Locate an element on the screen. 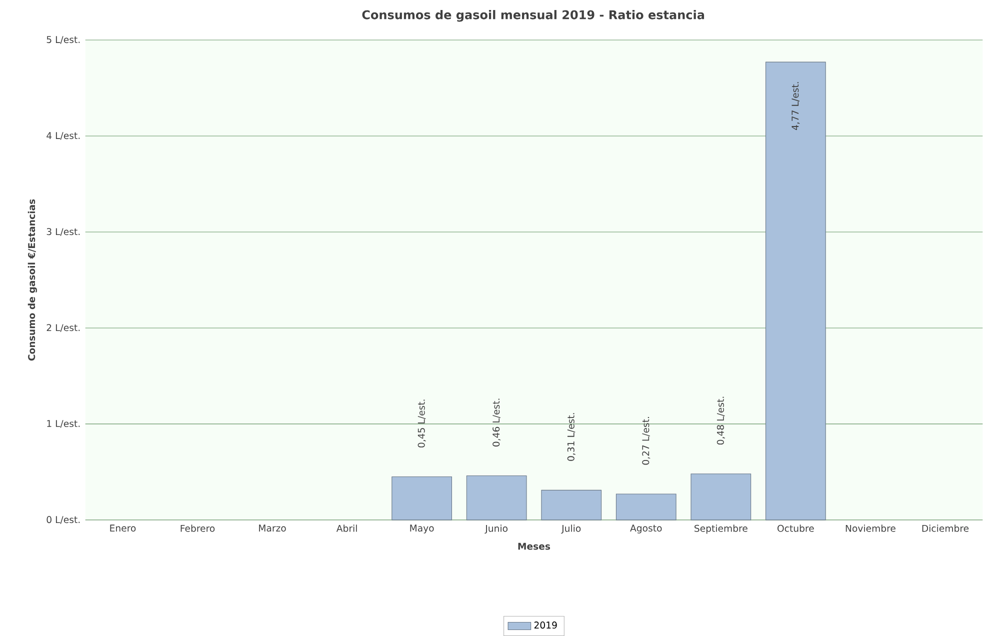 The width and height of the screenshot is (983, 636). data-label: 0,48 L/est. is located at coordinates (720, 420).